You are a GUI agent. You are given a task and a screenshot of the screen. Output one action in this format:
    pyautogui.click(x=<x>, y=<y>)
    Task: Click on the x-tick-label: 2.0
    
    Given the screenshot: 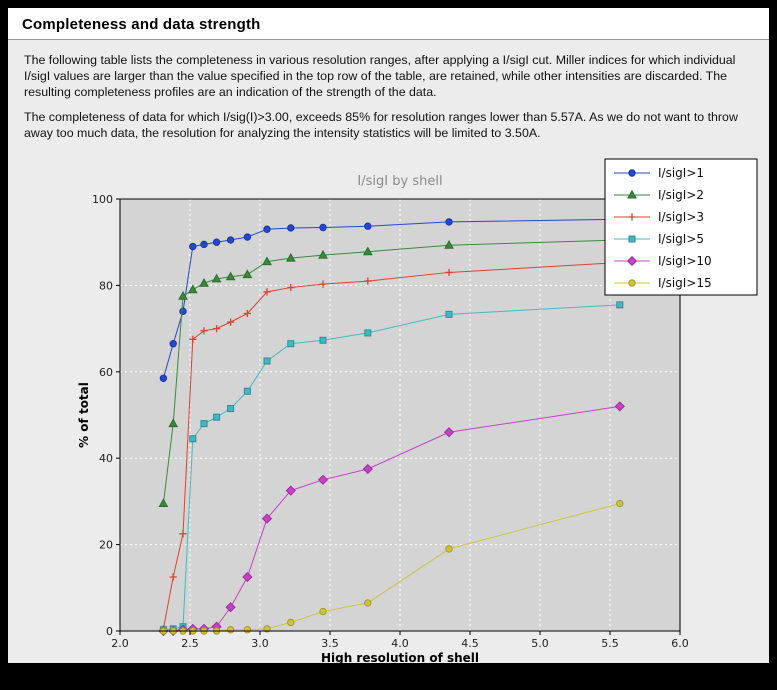 What is the action you would take?
    pyautogui.click(x=120, y=643)
    